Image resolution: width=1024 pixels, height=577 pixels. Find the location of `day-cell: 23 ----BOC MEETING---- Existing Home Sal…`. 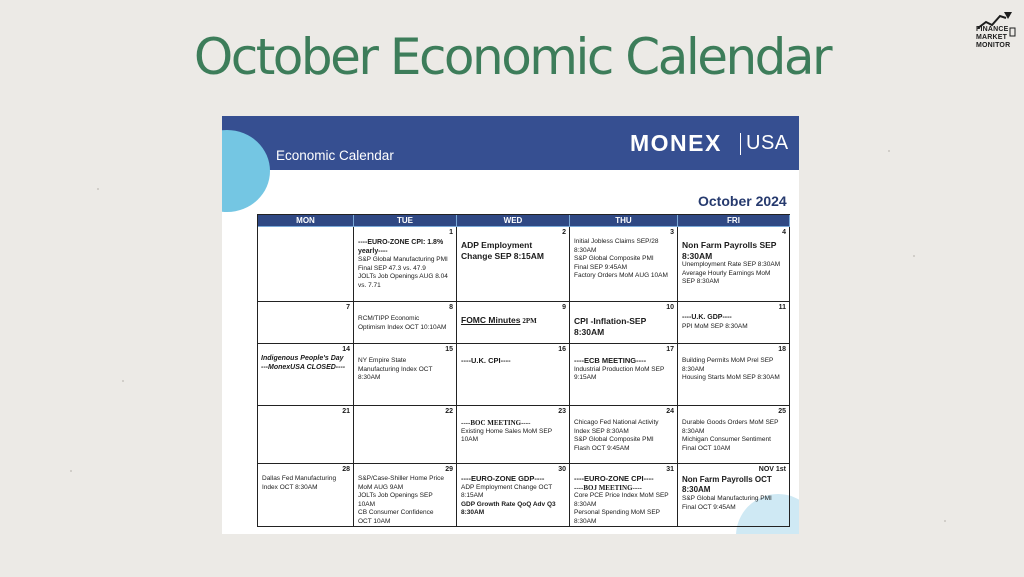

day-cell: 23 ----BOC MEETING---- Existing Home Sal… is located at coordinates (513, 435).